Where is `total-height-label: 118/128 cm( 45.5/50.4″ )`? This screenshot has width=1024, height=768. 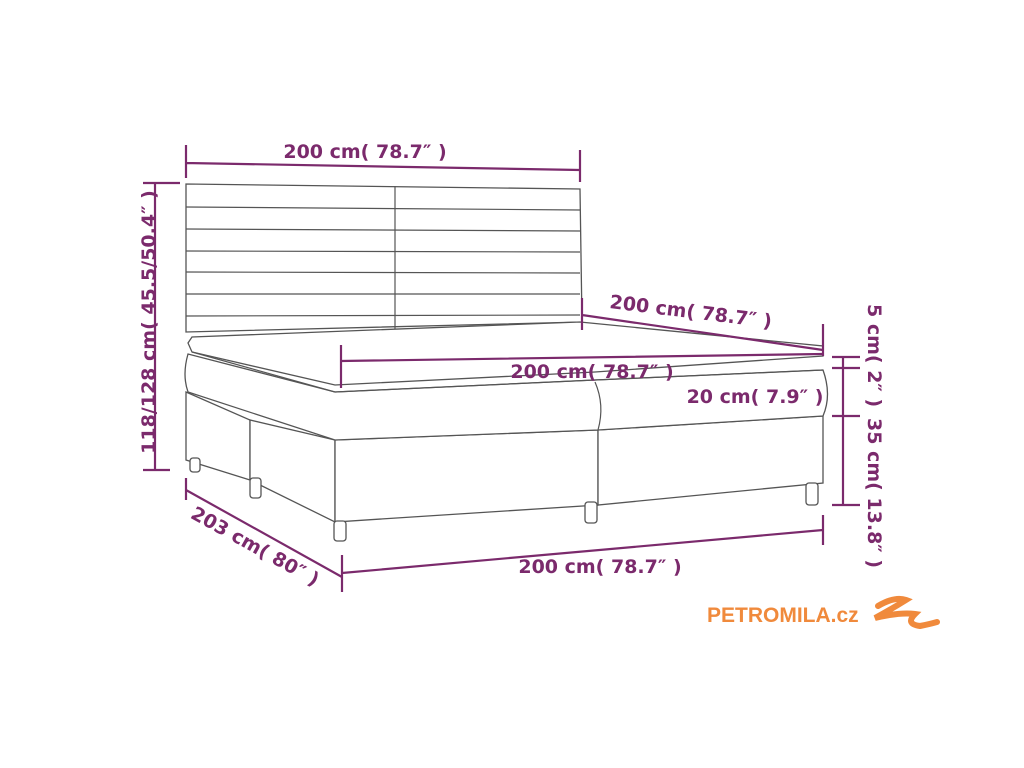
total-height-label: 118/128 cm( 45.5/50.4″ ) is located at coordinates (149, 322).